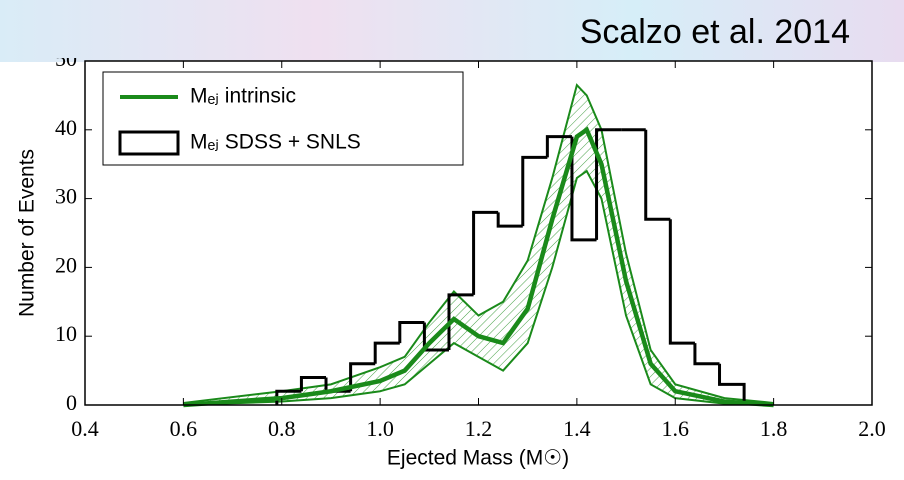  I want to click on y-tick-label: 10, so click(66, 333).